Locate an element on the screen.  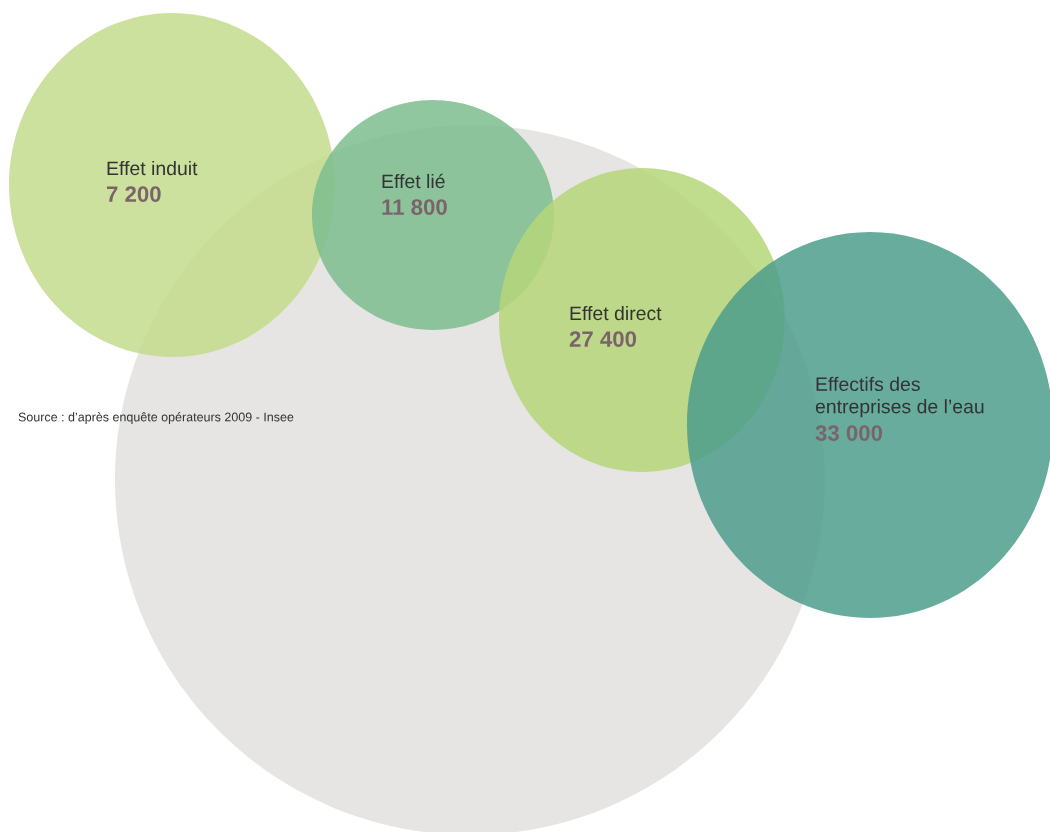
source-note: Source : d’après enquête opérateurs 2009 - Insee is located at coordinates (156, 418).